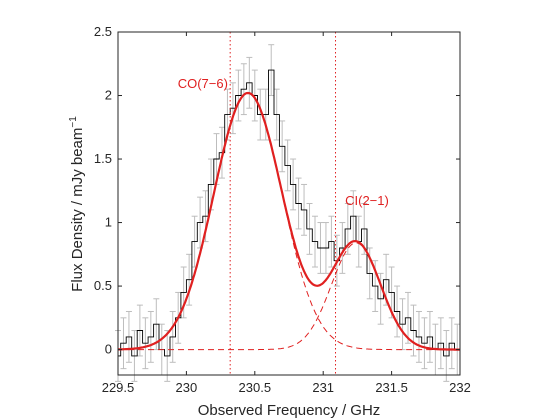 The height and width of the screenshot is (420, 560). What do you see at coordinates (323, 387) in the screenshot?
I see `x-tick-label: 231` at bounding box center [323, 387].